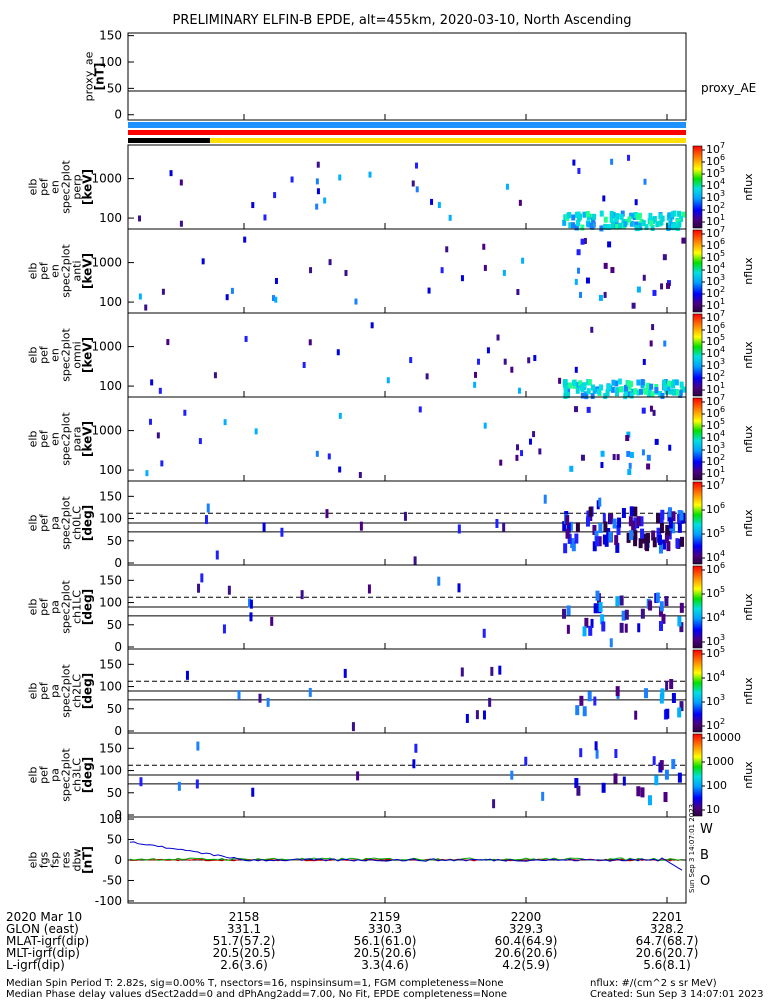 The height and width of the screenshot is (1000, 775). I want to click on panel-status-bars, so click(407, 132).